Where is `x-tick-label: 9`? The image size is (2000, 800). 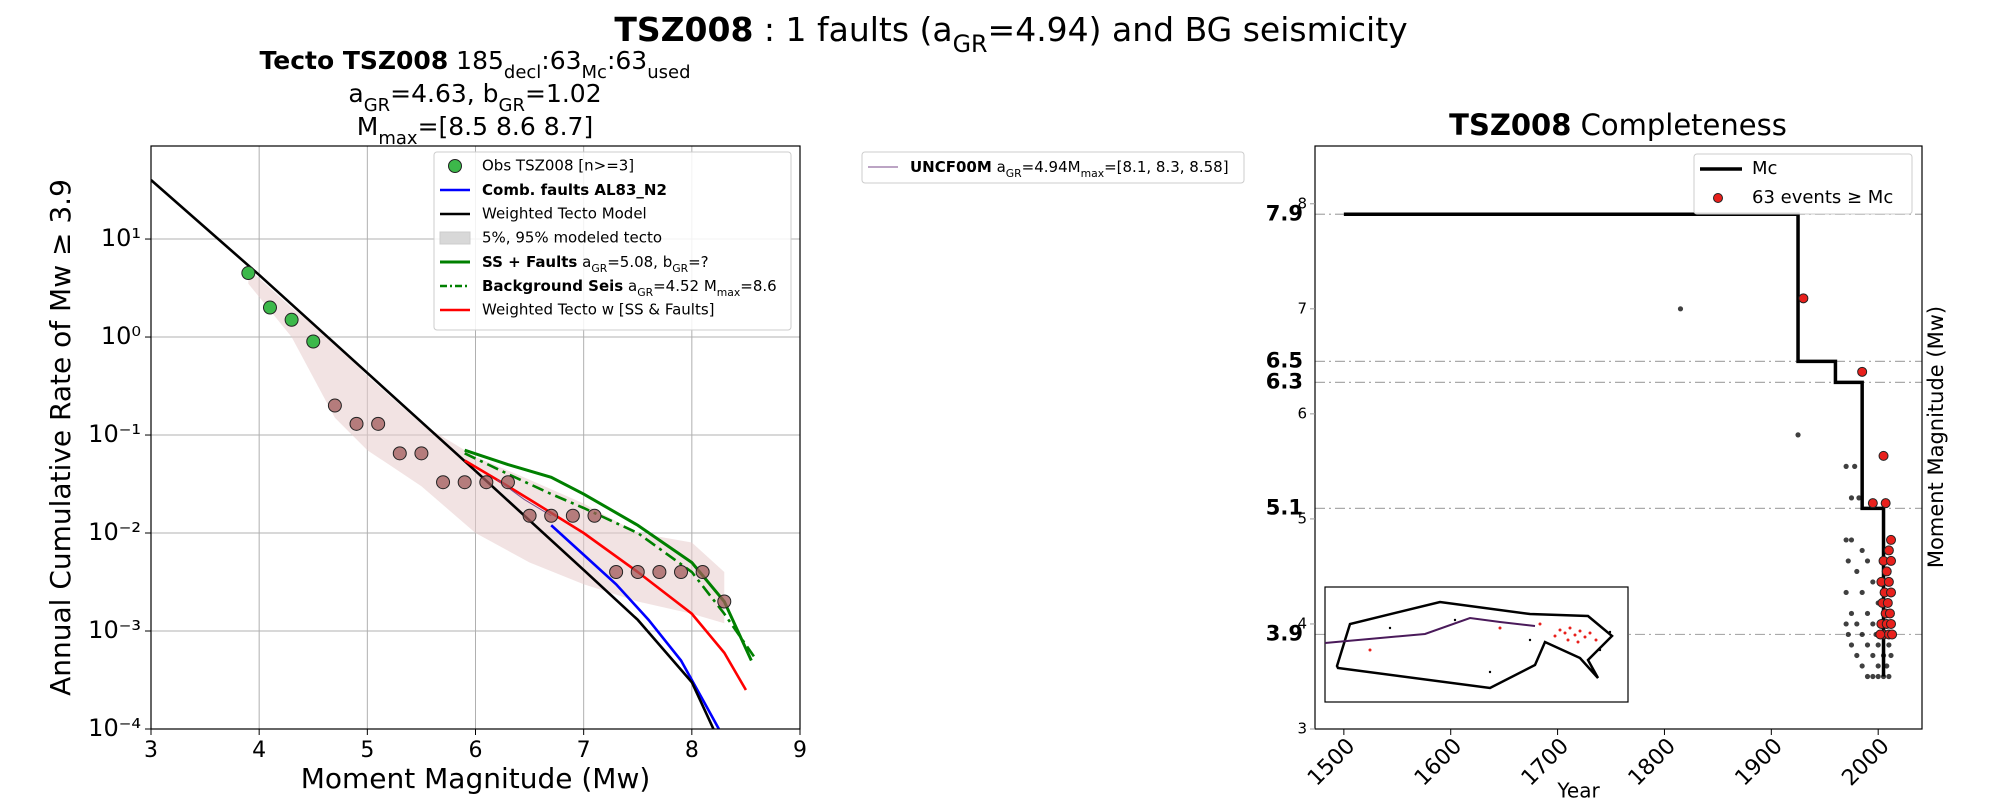
x-tick-label: 9 is located at coordinates (800, 750).